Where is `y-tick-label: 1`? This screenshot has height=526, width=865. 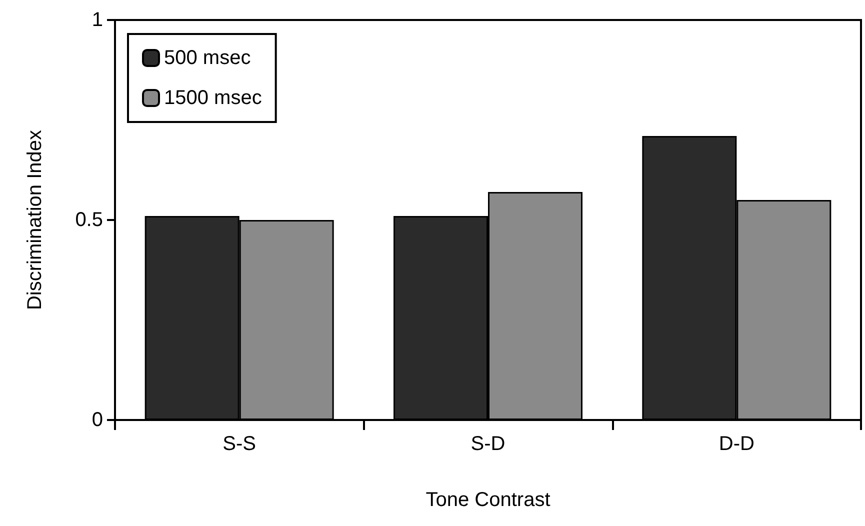 y-tick-label: 1 is located at coordinates (97, 20).